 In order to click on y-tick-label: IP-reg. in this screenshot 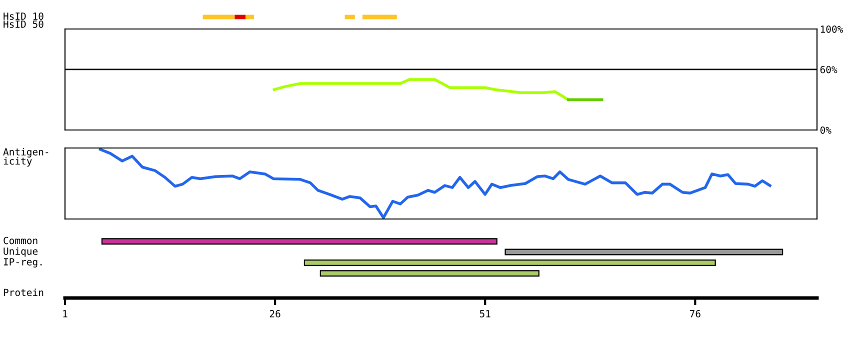, I will do `click(23, 263)`.